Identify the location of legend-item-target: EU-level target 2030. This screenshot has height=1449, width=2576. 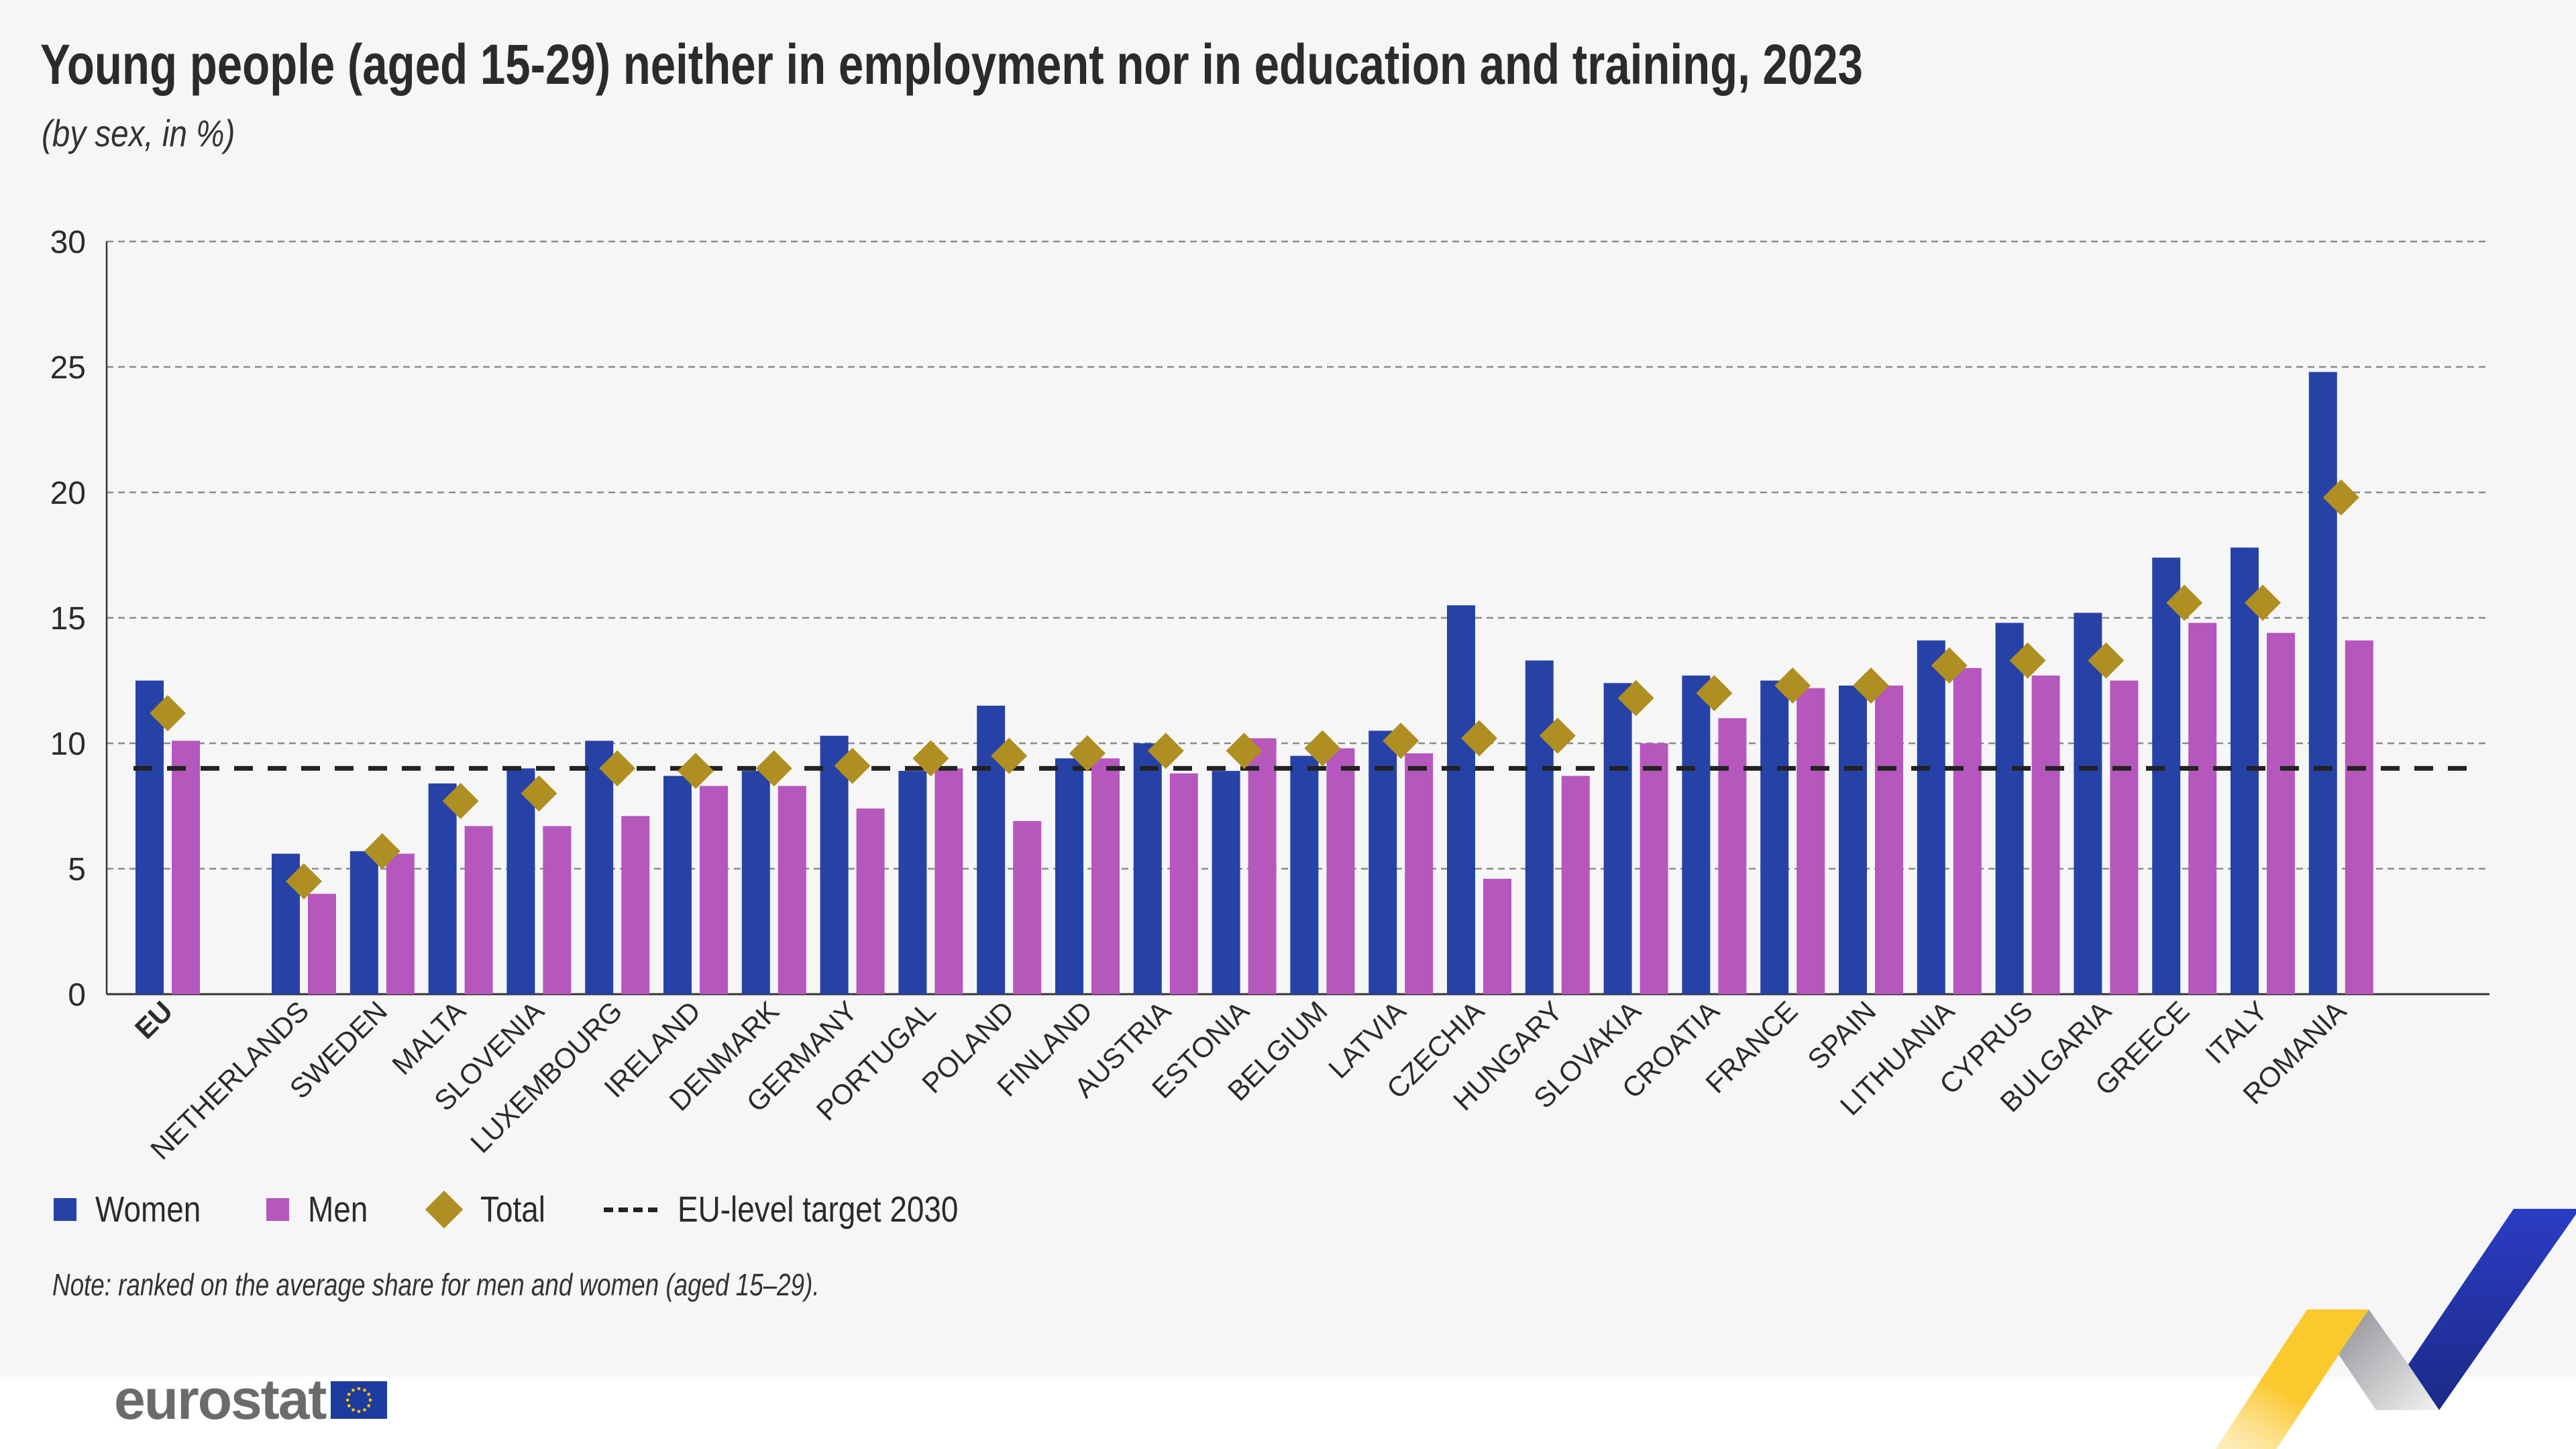
(806, 1209).